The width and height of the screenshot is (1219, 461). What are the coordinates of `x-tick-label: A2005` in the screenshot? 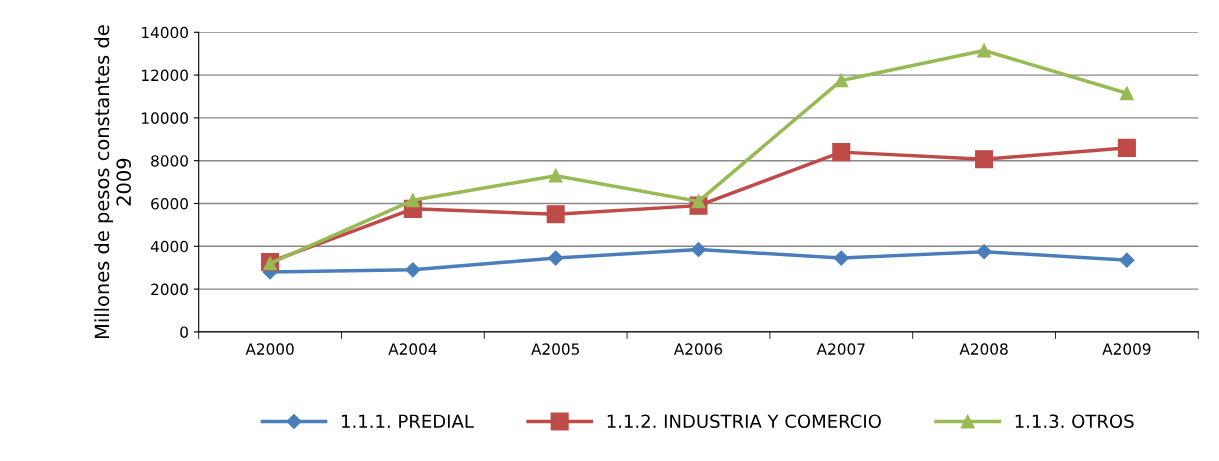 It's located at (555, 349).